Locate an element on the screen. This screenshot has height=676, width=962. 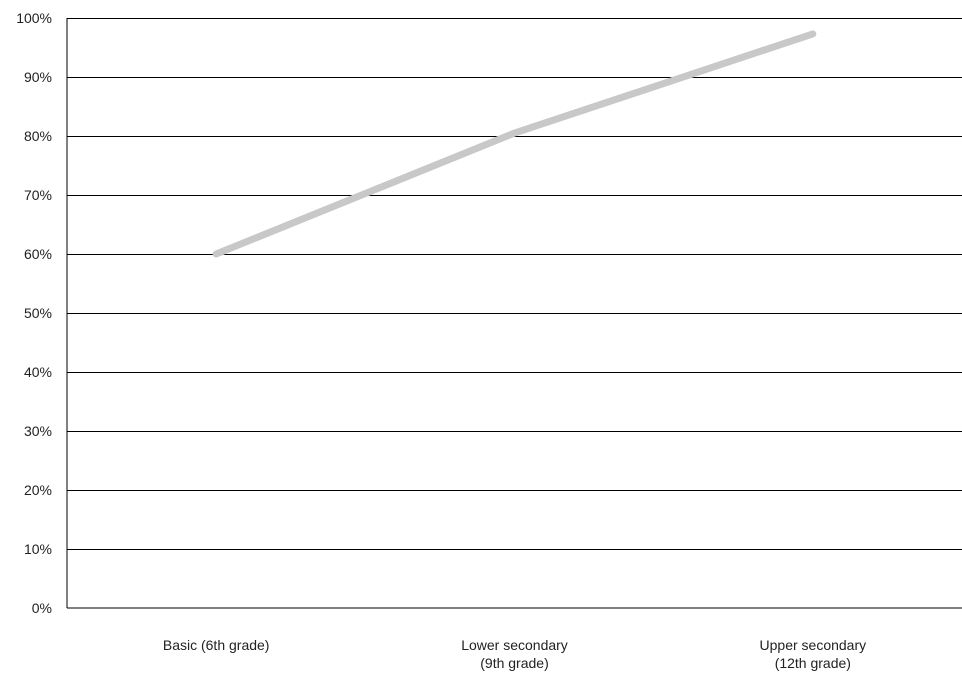
y-tick-label: 40% is located at coordinates (38, 372).